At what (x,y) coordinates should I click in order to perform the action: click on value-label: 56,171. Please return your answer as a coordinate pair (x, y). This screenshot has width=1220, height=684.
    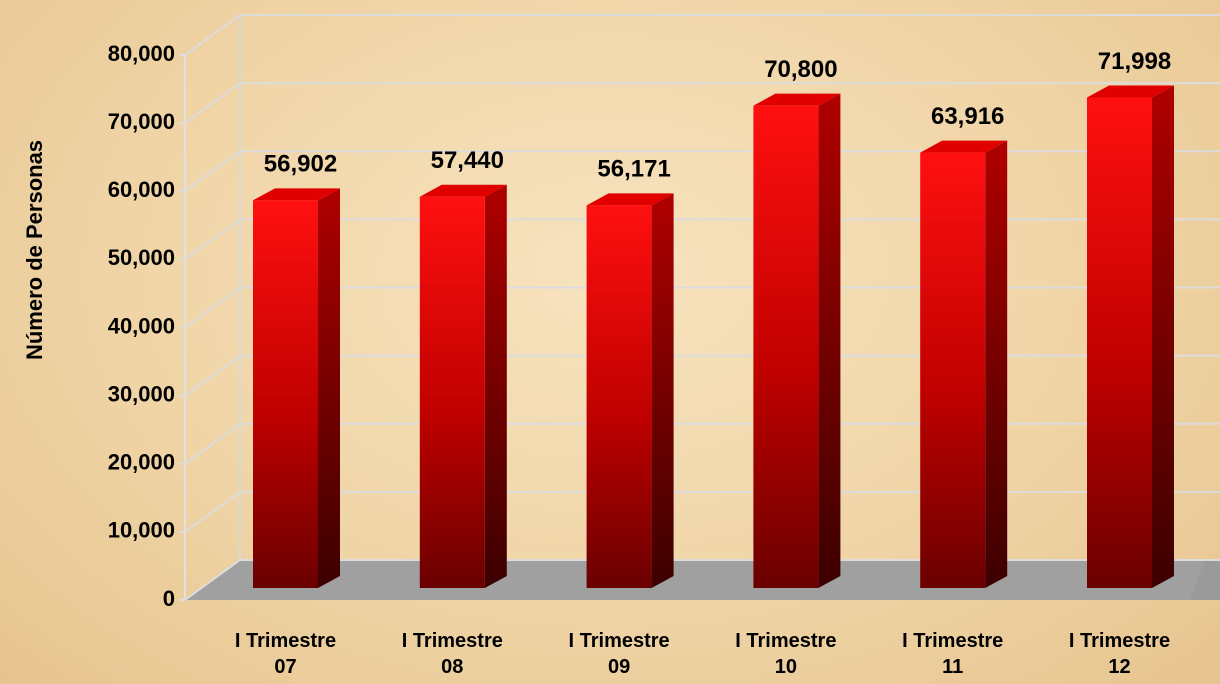
    Looking at the image, I should click on (633, 169).